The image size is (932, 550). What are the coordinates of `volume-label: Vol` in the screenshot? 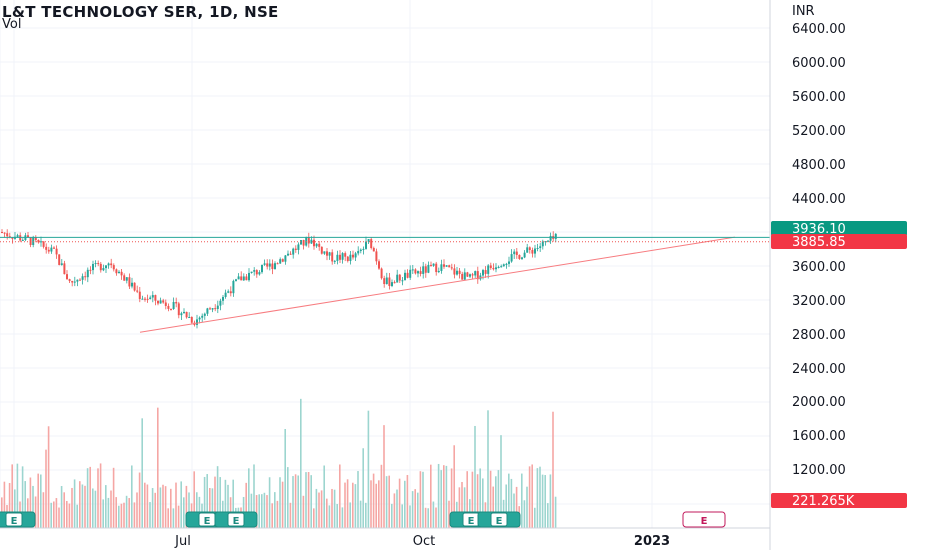 It's located at (12, 24).